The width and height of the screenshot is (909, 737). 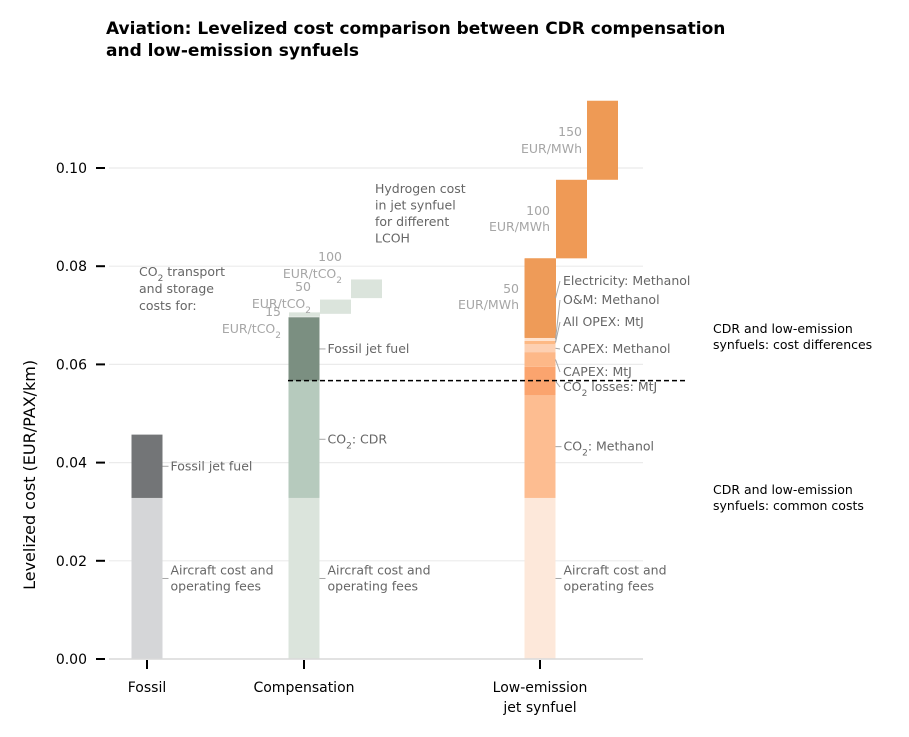 What do you see at coordinates (71, 365) in the screenshot?
I see `y-tick-label: 0.06` at bounding box center [71, 365].